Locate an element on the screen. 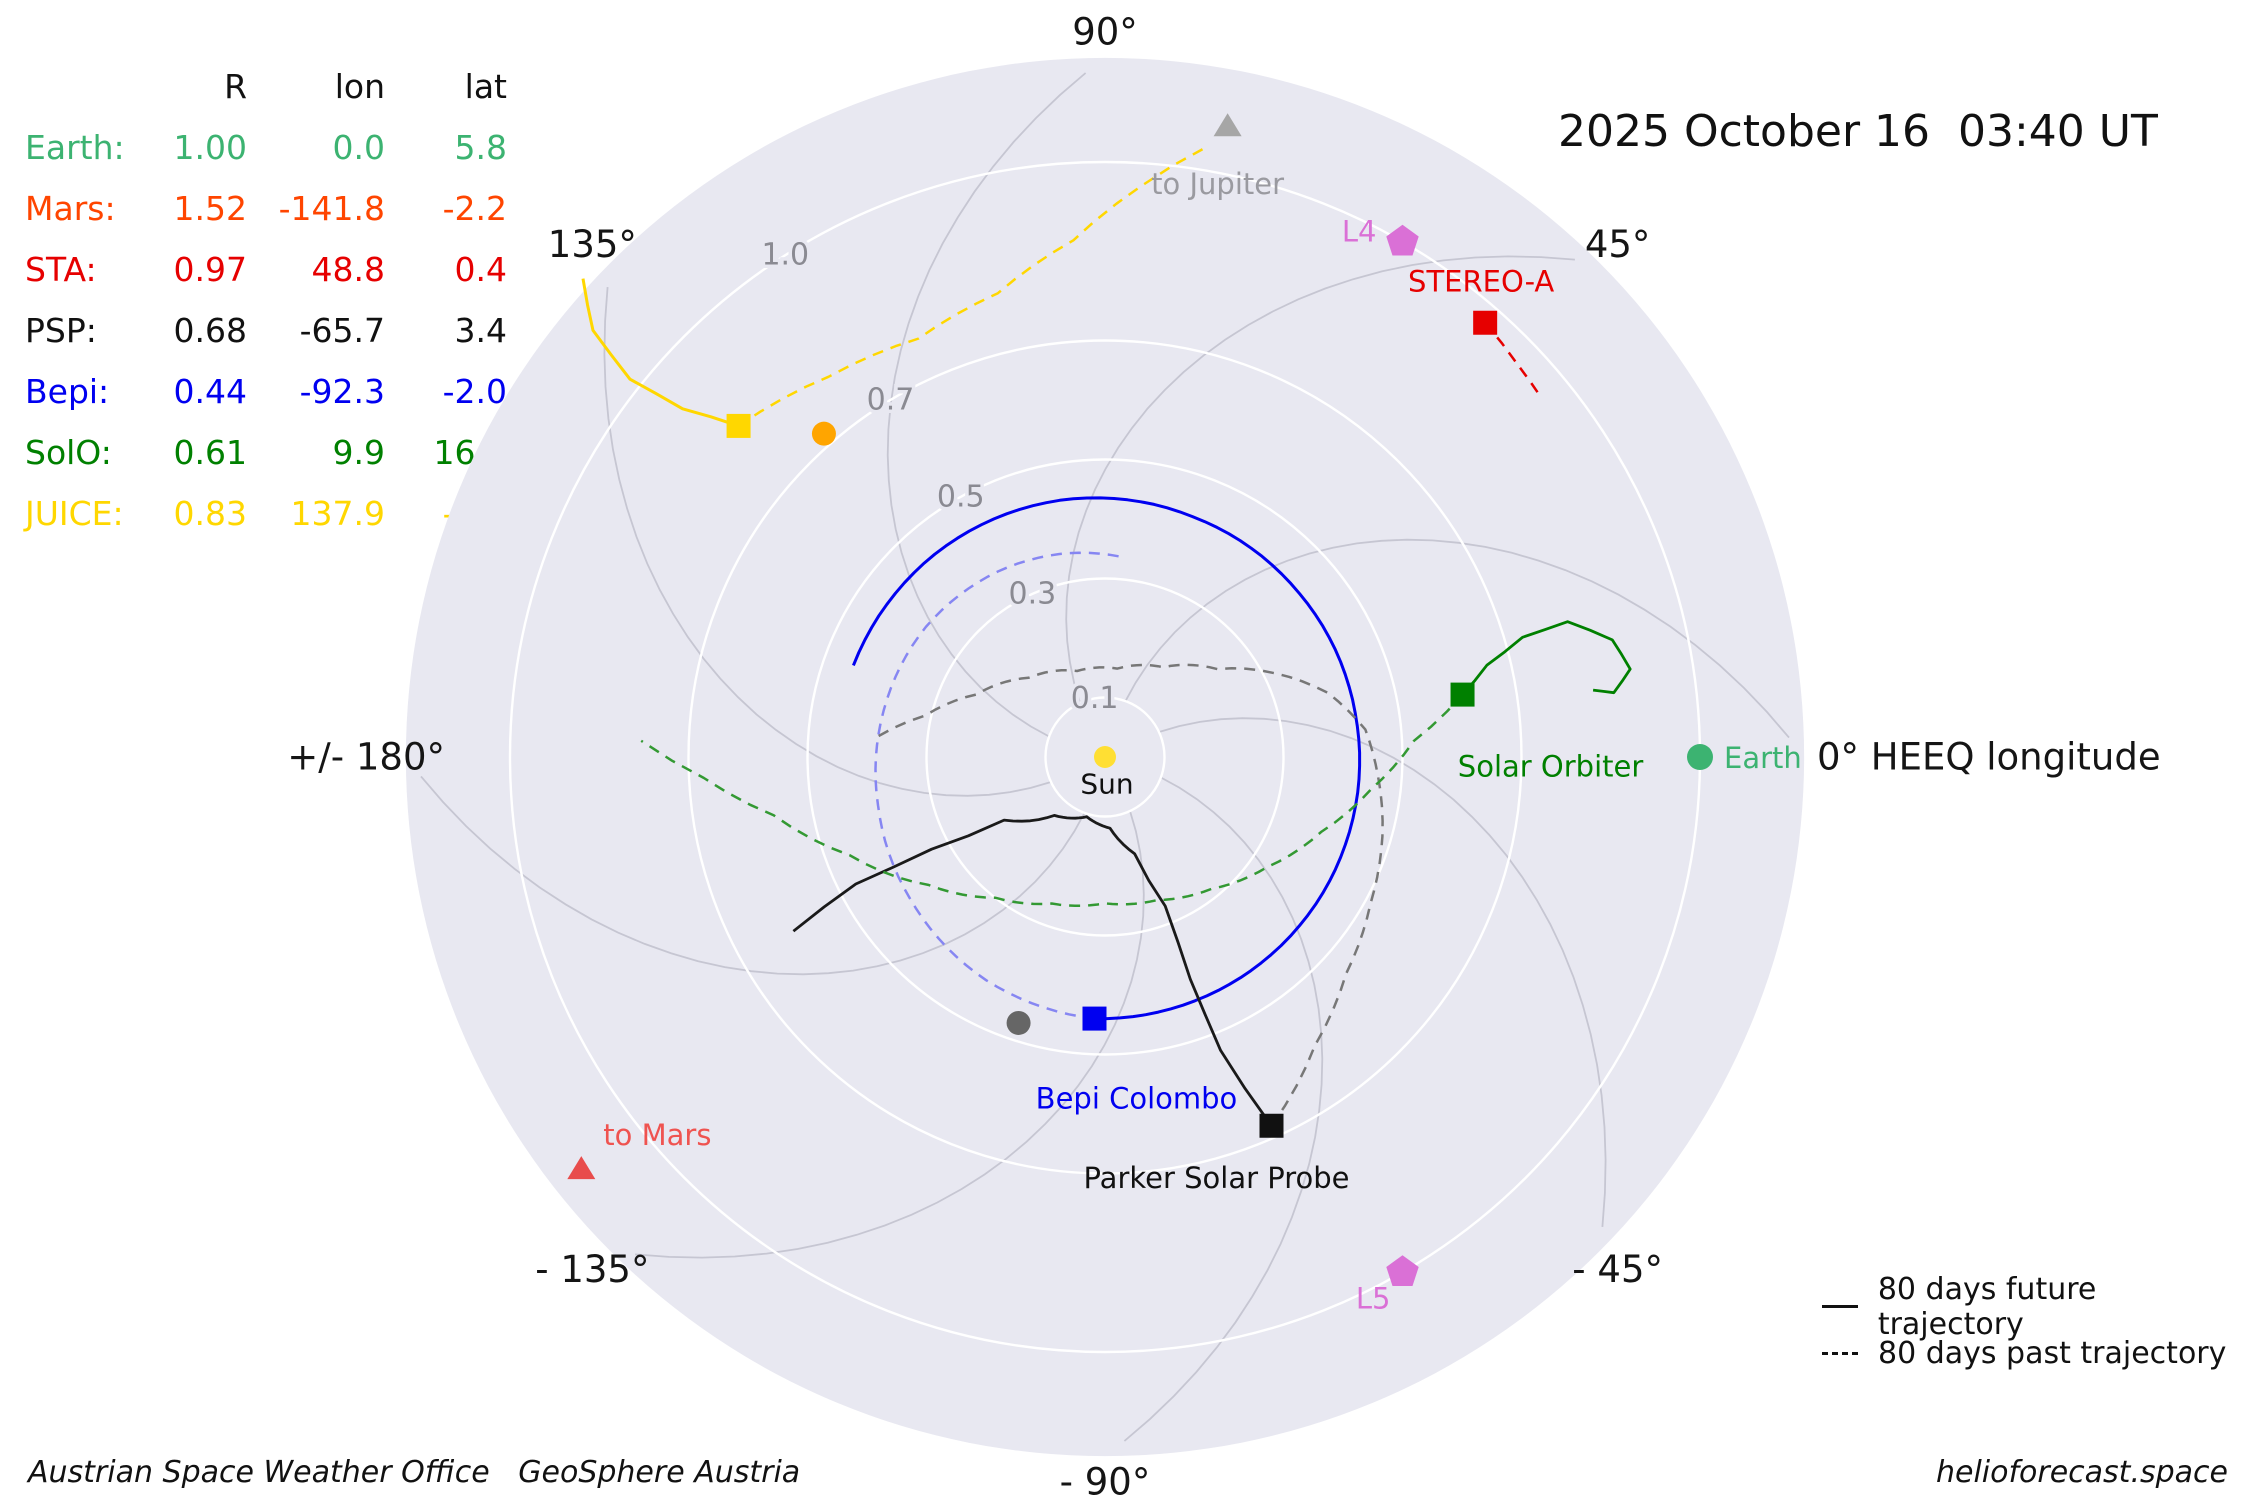 Image resolution: width=2250 pixels, height=1500 pixels. table-lon-mars: -141.8 is located at coordinates (331, 208).